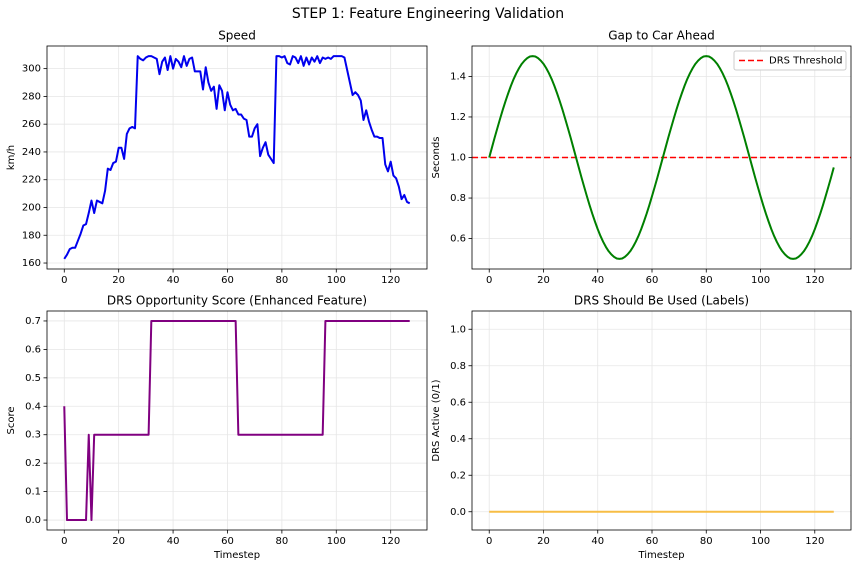  Describe the element at coordinates (33, 378) in the screenshot. I see `y-tick-label: 0.5` at that location.